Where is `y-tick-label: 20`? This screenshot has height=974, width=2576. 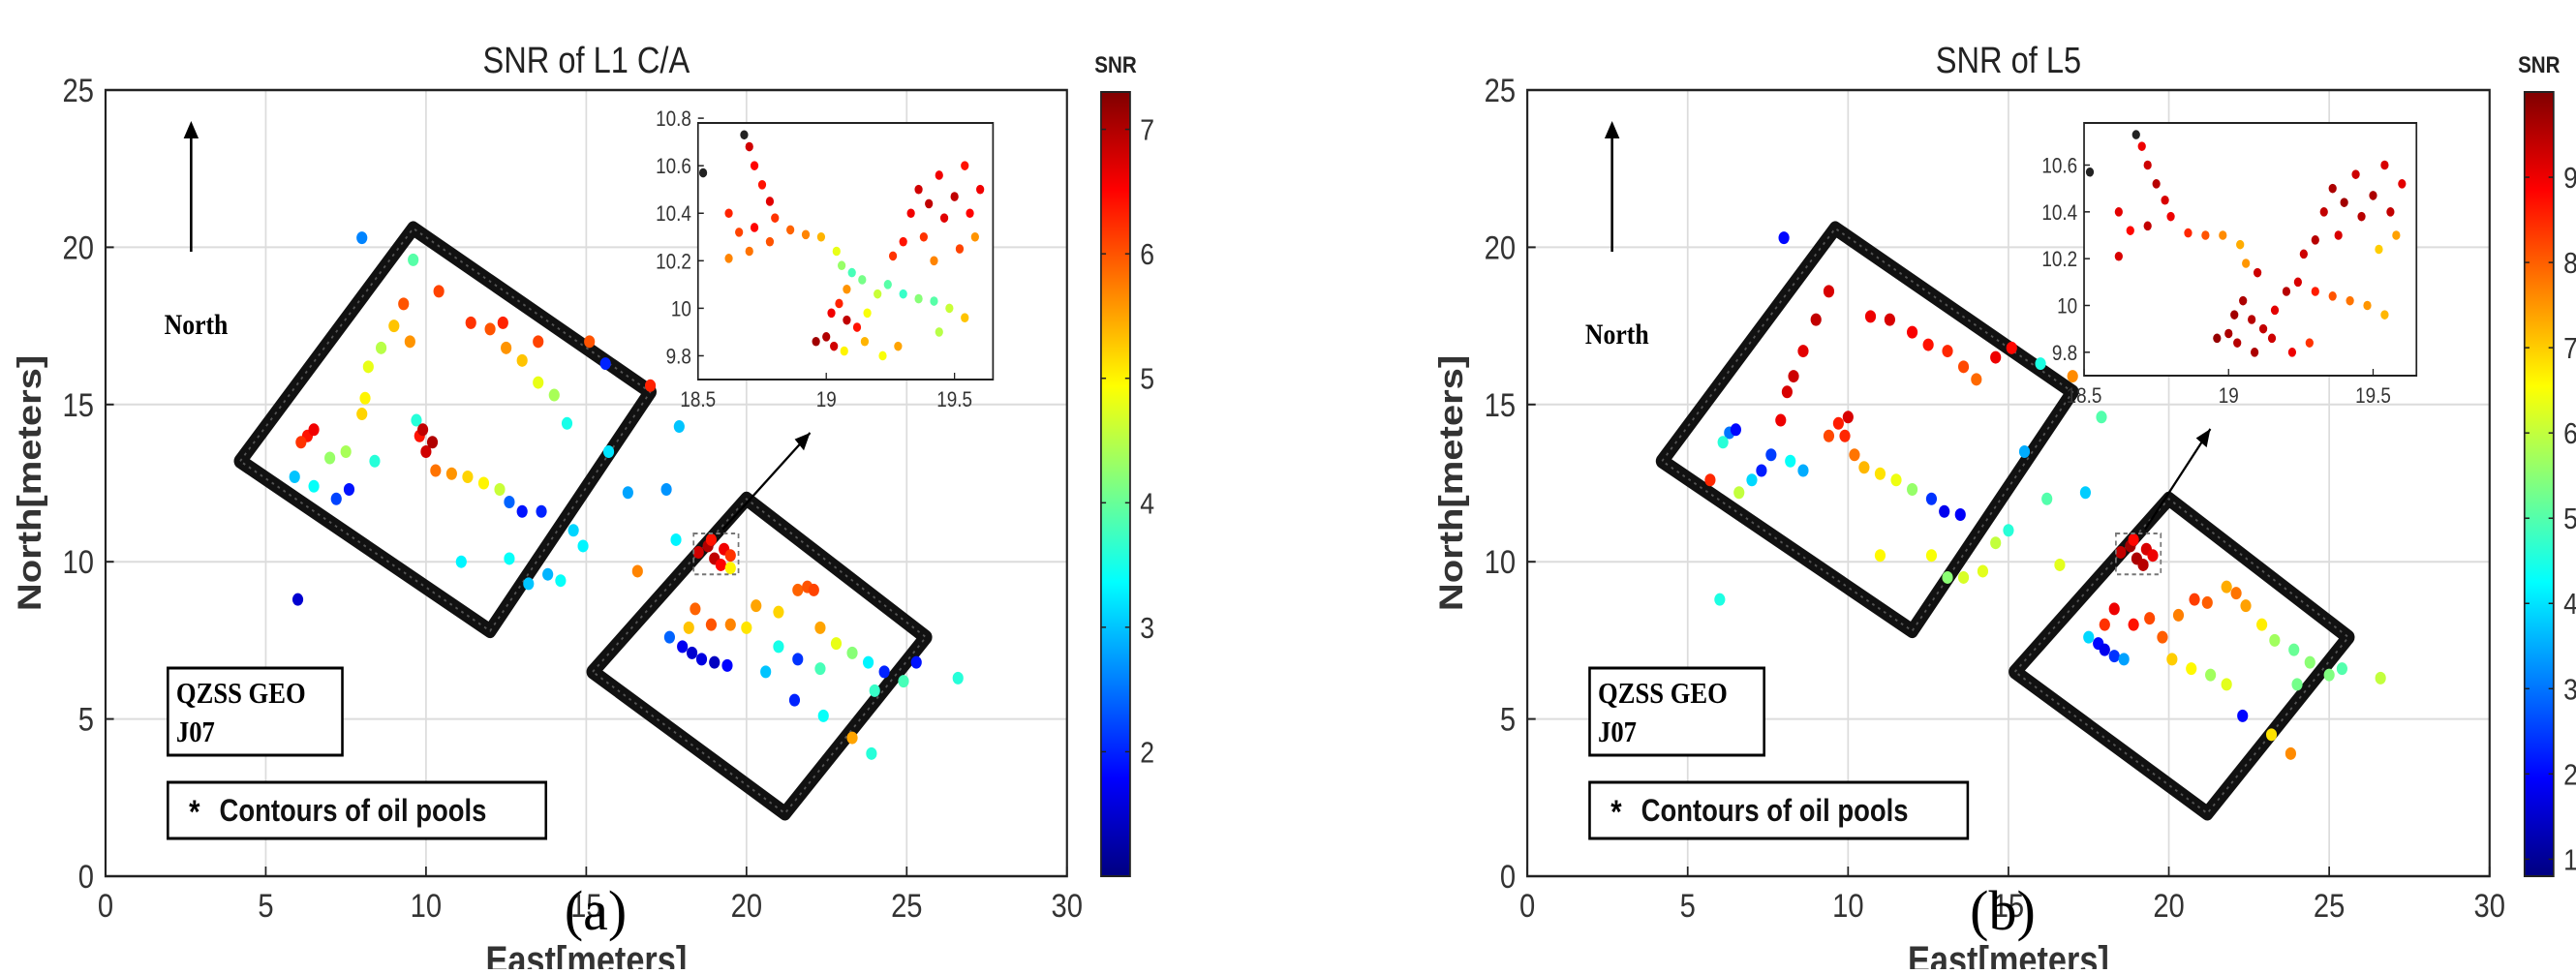
y-tick-label: 20 is located at coordinates (78, 247).